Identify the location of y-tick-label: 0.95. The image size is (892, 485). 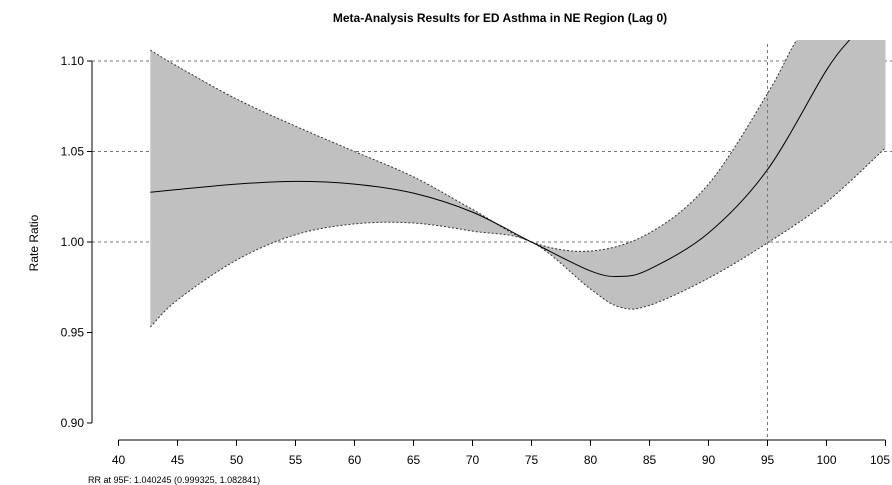
(73, 333).